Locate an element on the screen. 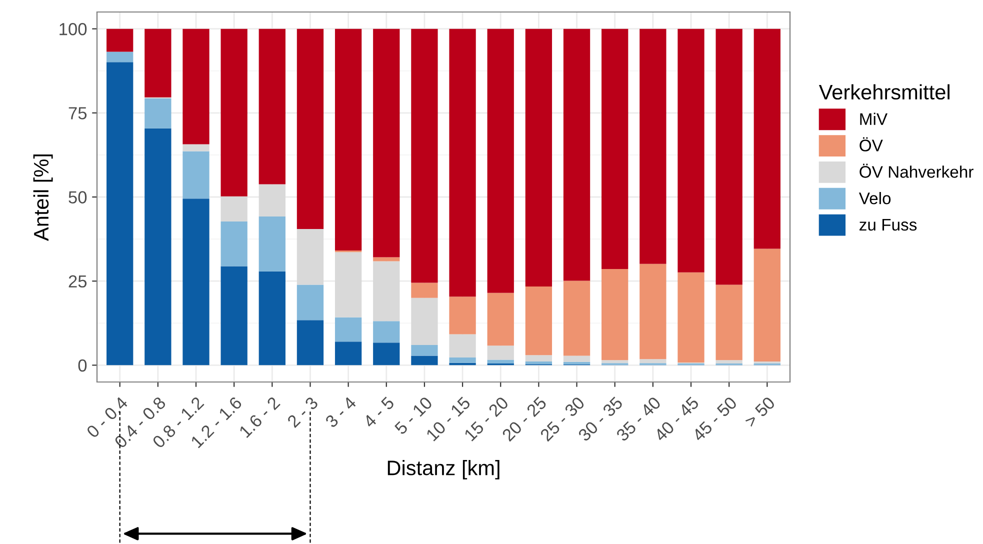  legend-label: zu Fuss is located at coordinates (888, 225).